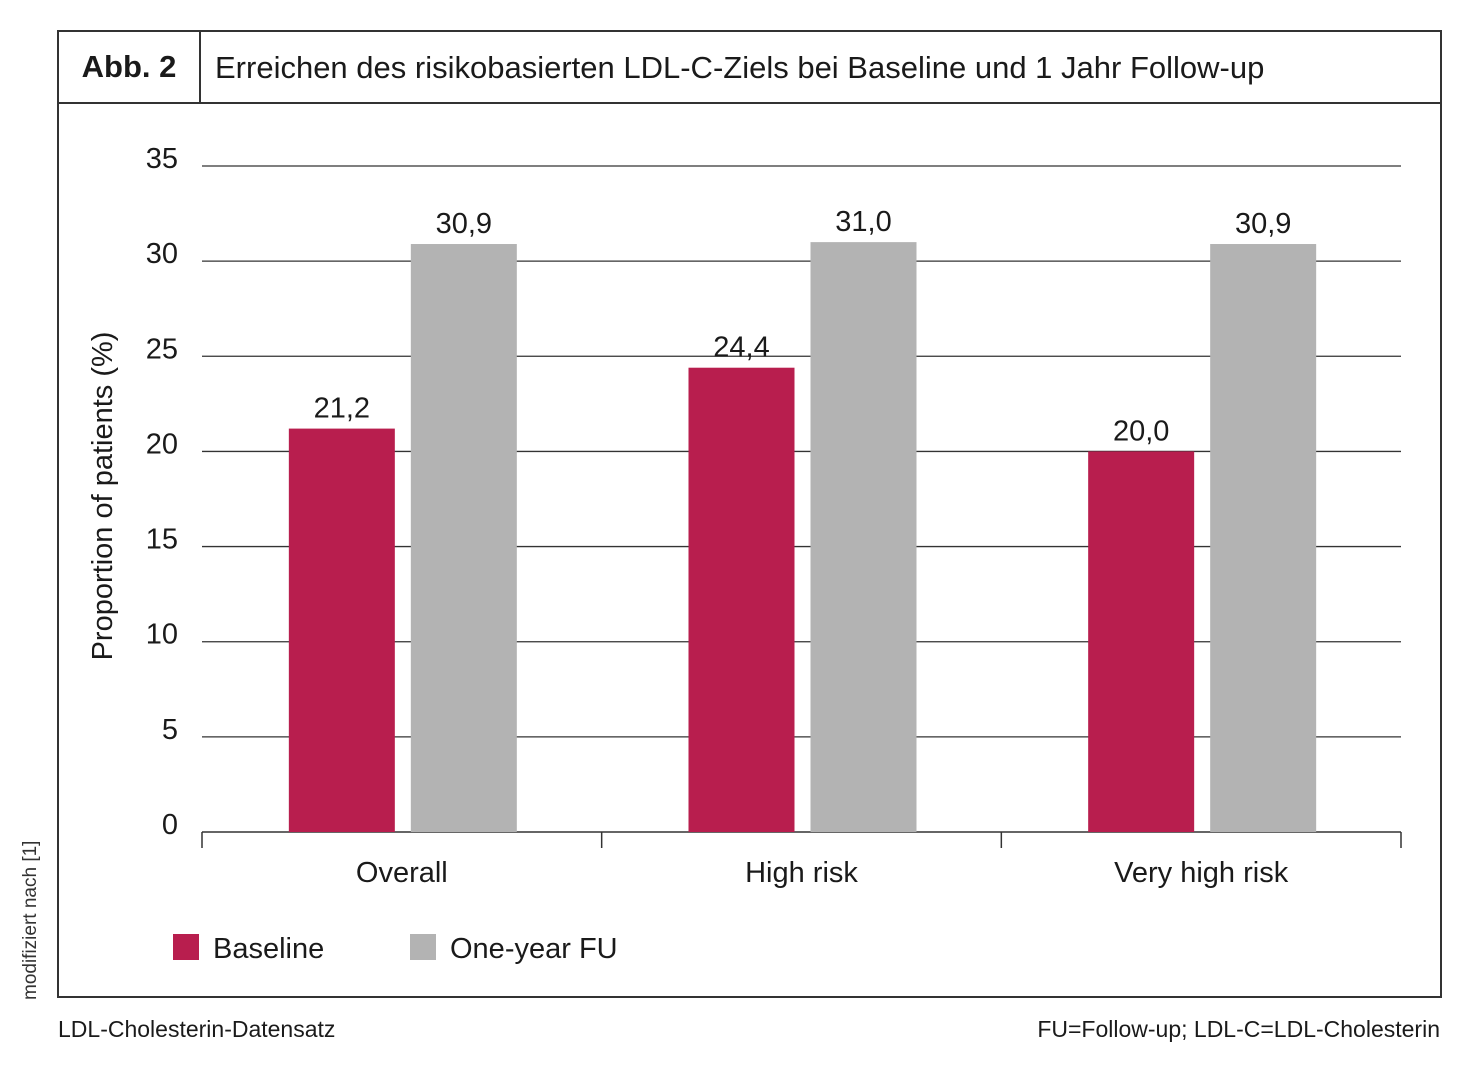 Image resolution: width=1469 pixels, height=1081 pixels. I want to click on legend-label: Baseline, so click(268, 949).